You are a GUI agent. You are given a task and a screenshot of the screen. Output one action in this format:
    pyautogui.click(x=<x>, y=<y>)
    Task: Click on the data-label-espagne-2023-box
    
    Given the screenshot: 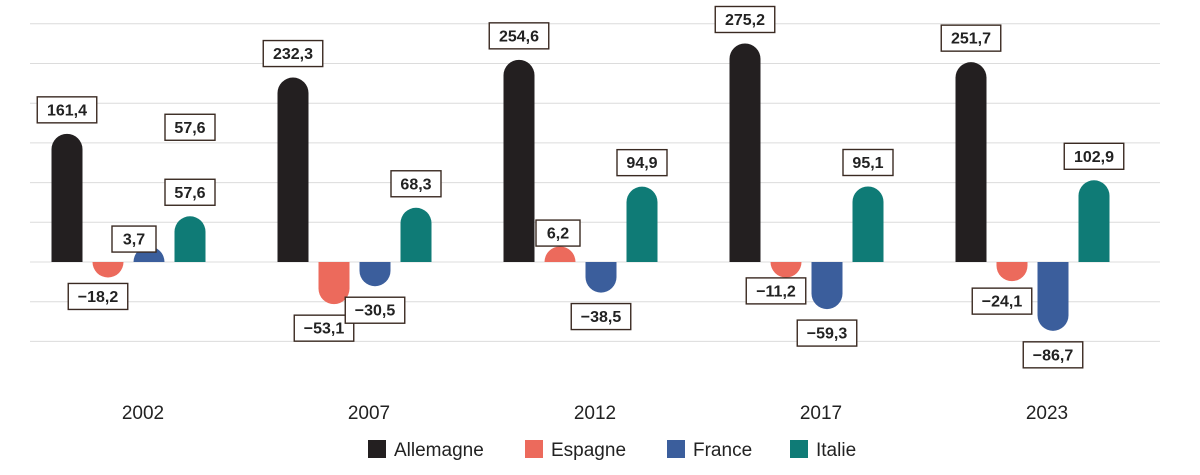 What is the action you would take?
    pyautogui.click(x=1002, y=301)
    